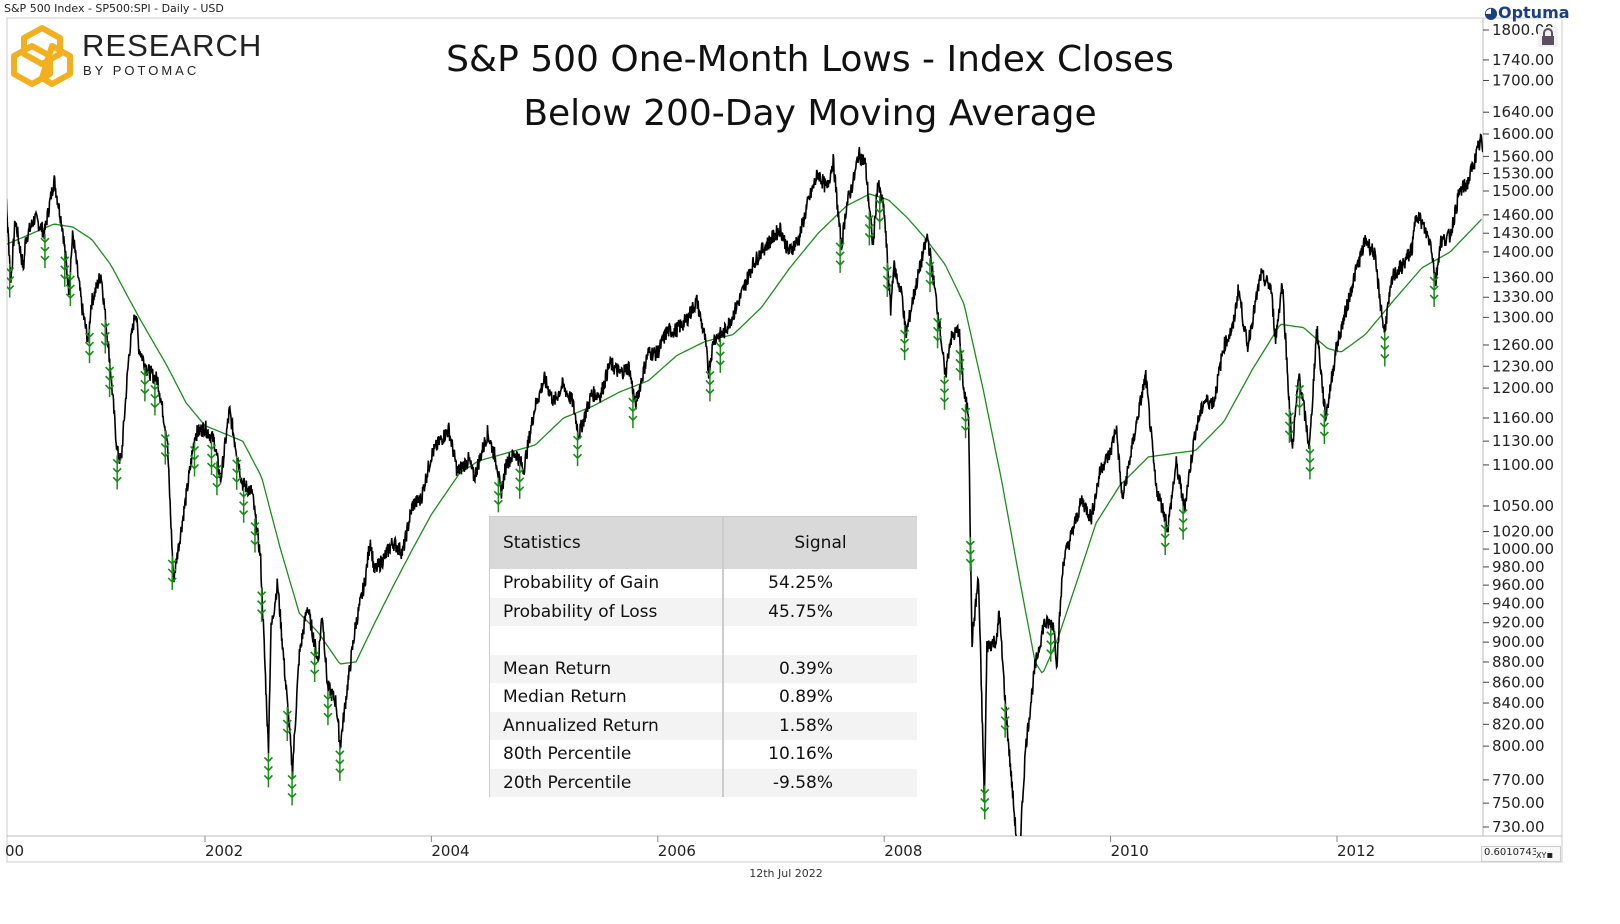 This screenshot has height=924, width=1620. What do you see at coordinates (703, 782) in the screenshot?
I see `table-row: 20th Percentile -9.58%` at bounding box center [703, 782].